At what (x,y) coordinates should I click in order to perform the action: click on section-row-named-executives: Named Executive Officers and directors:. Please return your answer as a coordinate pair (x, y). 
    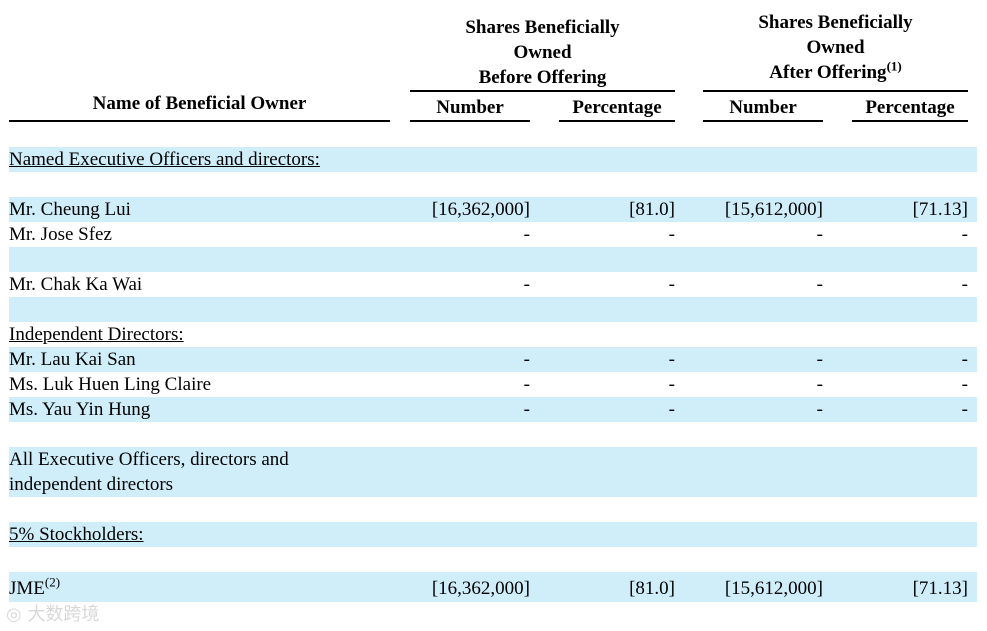
    Looking at the image, I should click on (493, 159).